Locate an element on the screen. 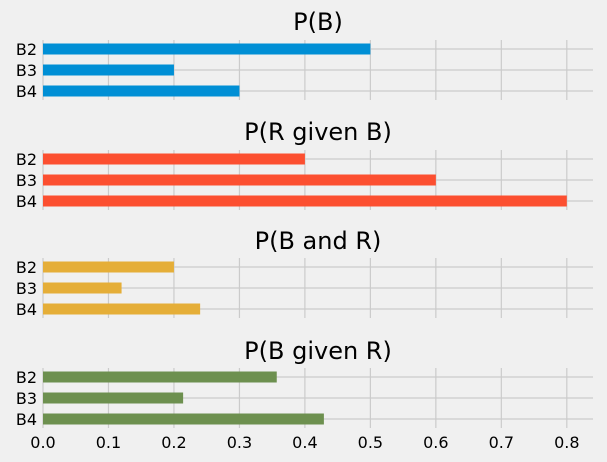 This screenshot has width=607, height=462. x-tick-label: 0.8 is located at coordinates (566, 442).